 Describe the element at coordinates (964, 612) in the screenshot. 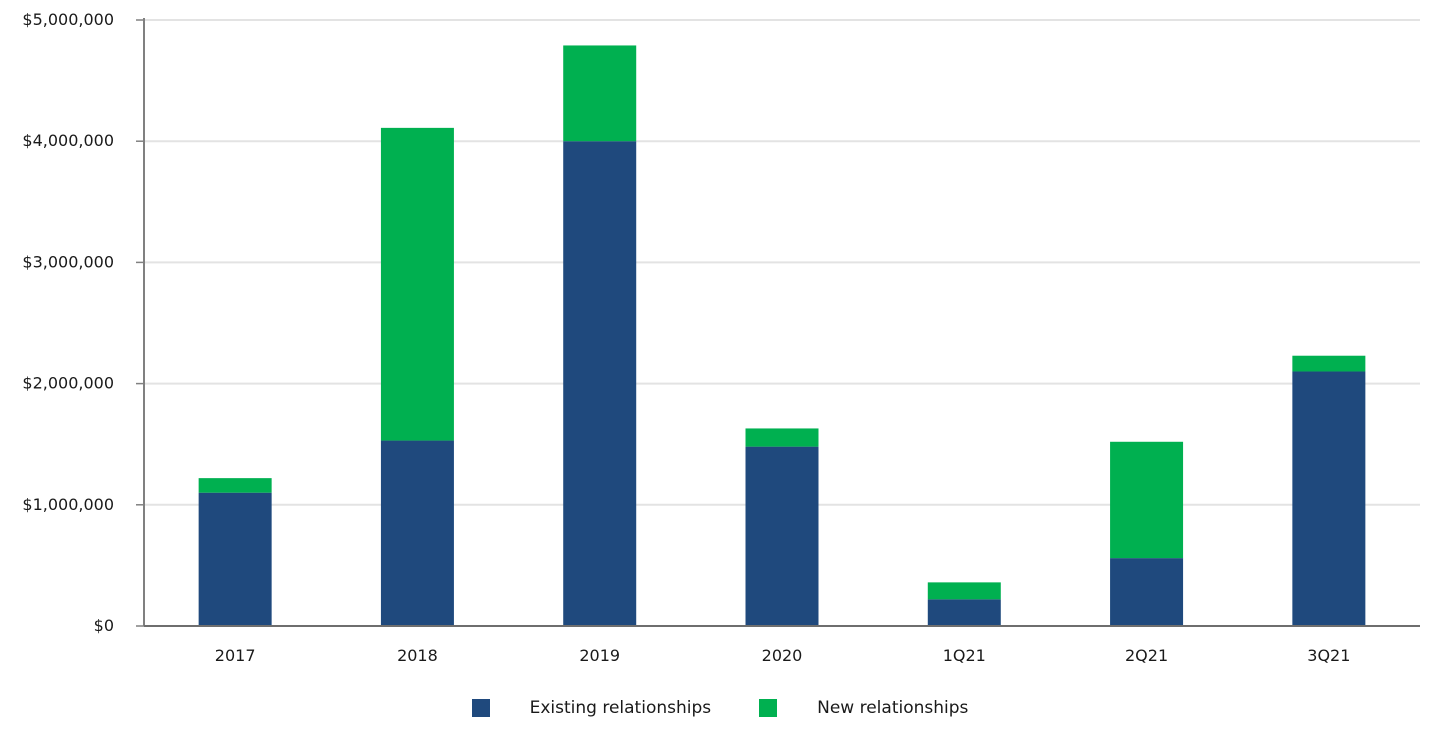

I see `bar-existing-1Q21` at that location.